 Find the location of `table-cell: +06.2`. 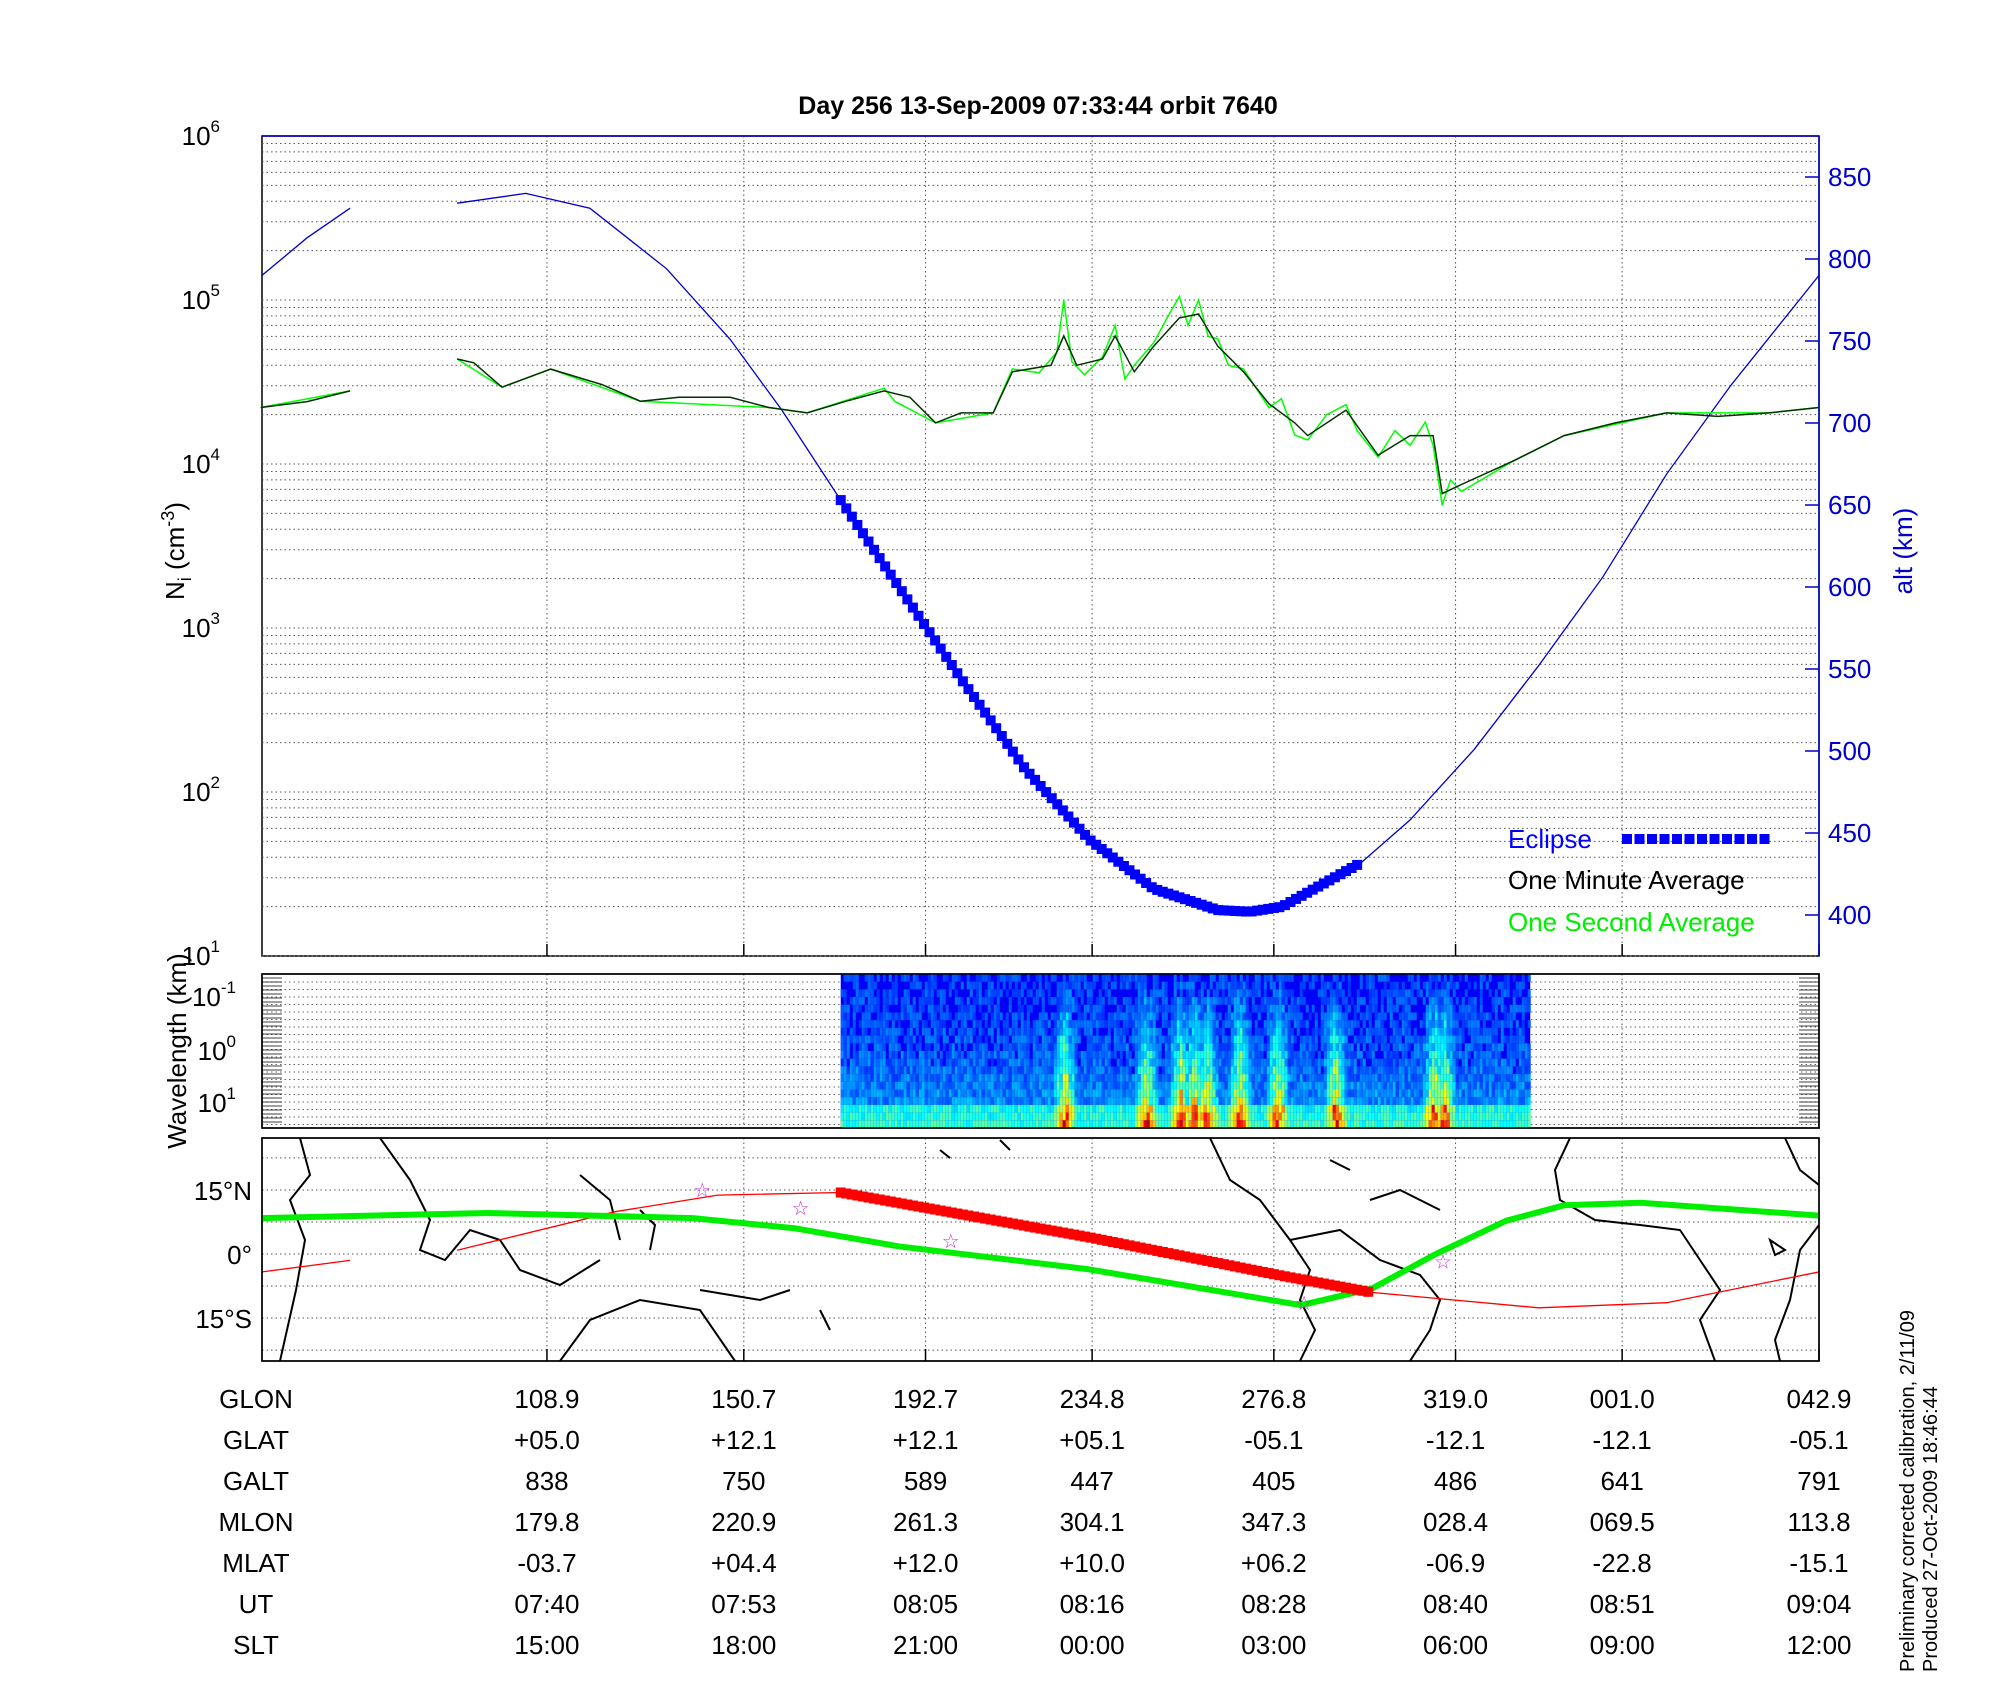

table-cell: +06.2 is located at coordinates (1274, 1563).